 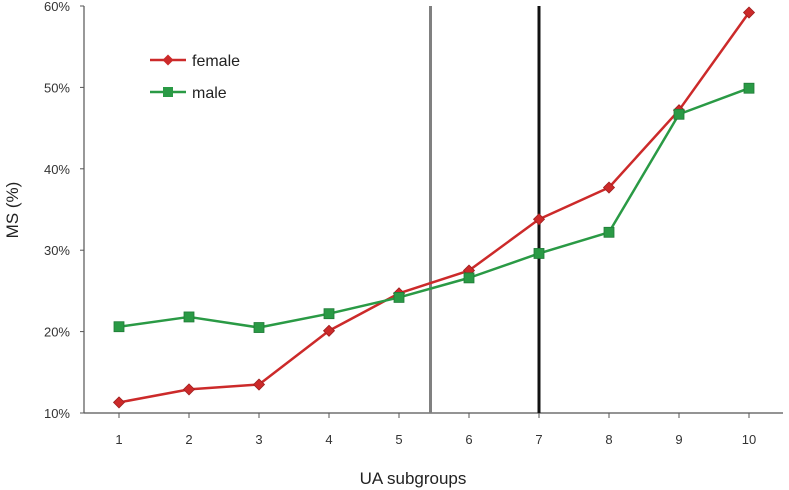 I want to click on x-tick-label: 2, so click(x=188, y=439).